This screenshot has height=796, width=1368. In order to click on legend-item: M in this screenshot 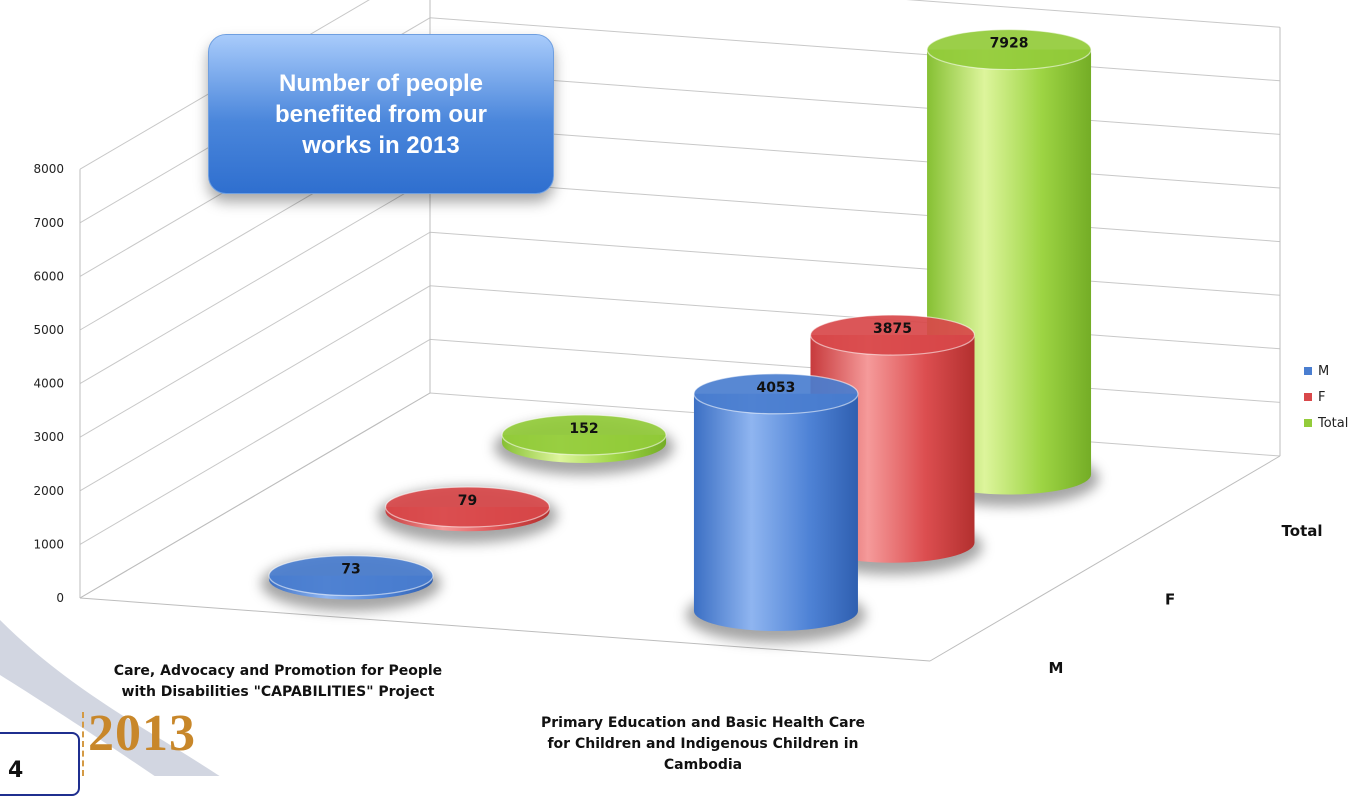, I will do `click(1326, 371)`.